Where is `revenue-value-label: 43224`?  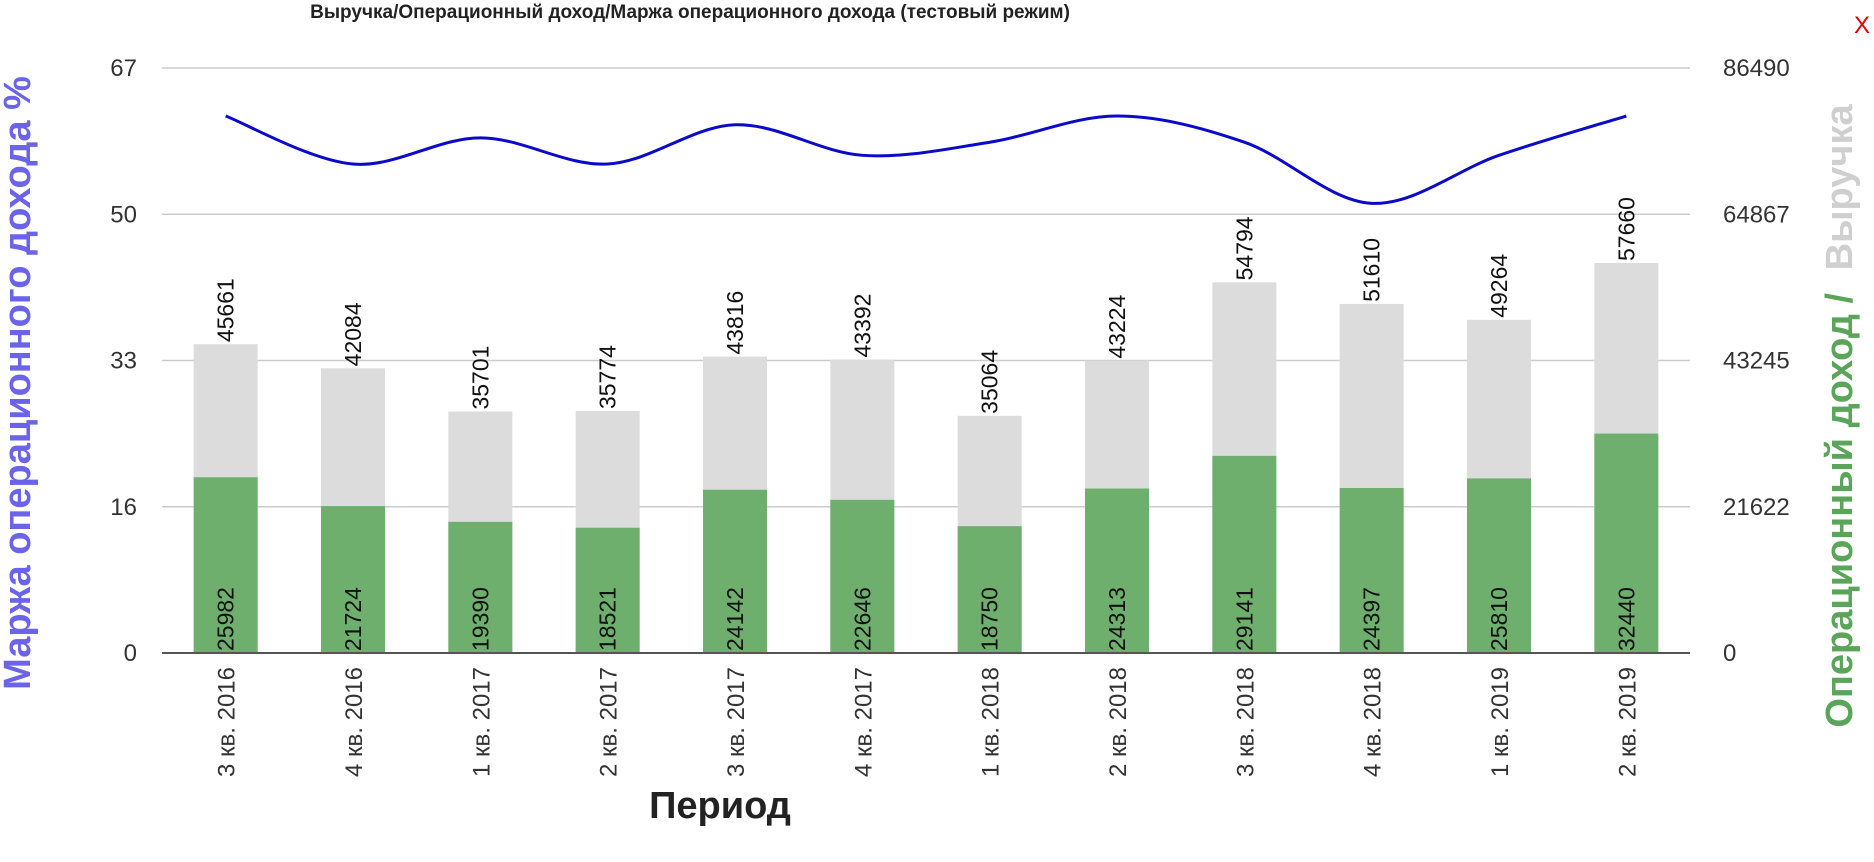
revenue-value-label: 43224 is located at coordinates (1117, 326).